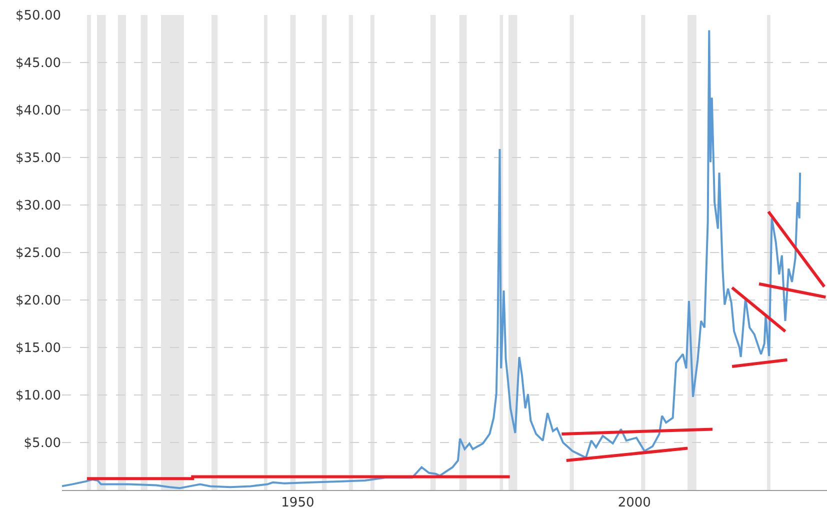  What do you see at coordinates (38, 348) in the screenshot?
I see `y-tick-label: $15.00` at bounding box center [38, 348].